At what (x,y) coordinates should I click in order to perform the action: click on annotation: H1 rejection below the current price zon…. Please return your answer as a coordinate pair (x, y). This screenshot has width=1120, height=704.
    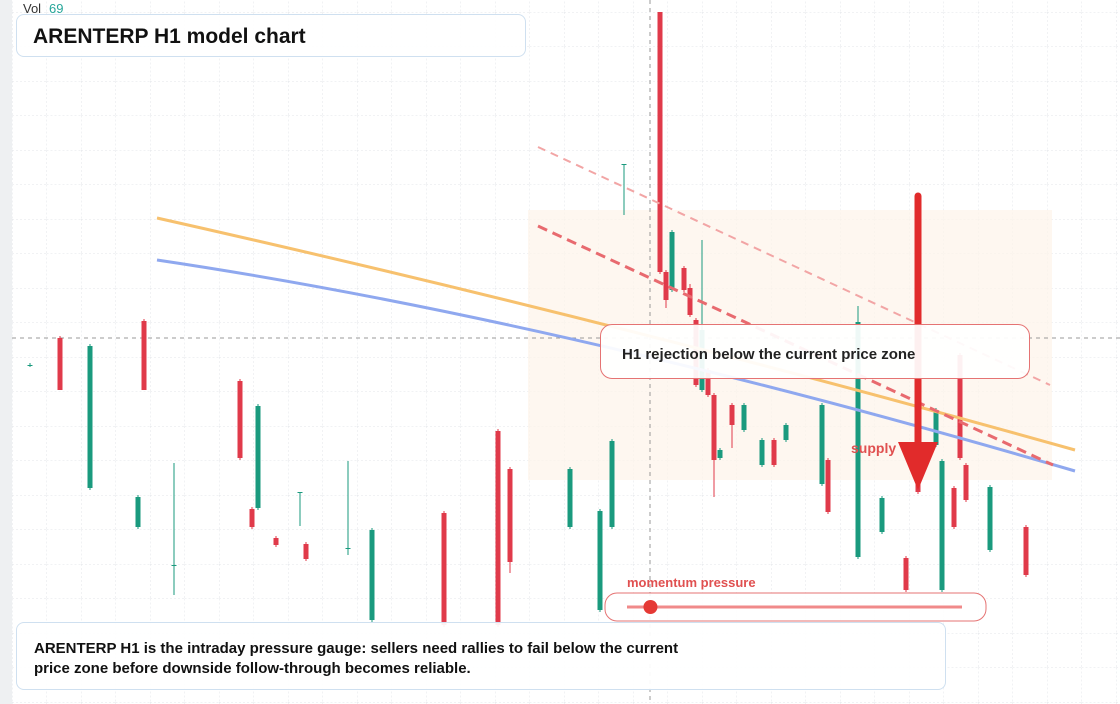
    Looking at the image, I should click on (769, 354).